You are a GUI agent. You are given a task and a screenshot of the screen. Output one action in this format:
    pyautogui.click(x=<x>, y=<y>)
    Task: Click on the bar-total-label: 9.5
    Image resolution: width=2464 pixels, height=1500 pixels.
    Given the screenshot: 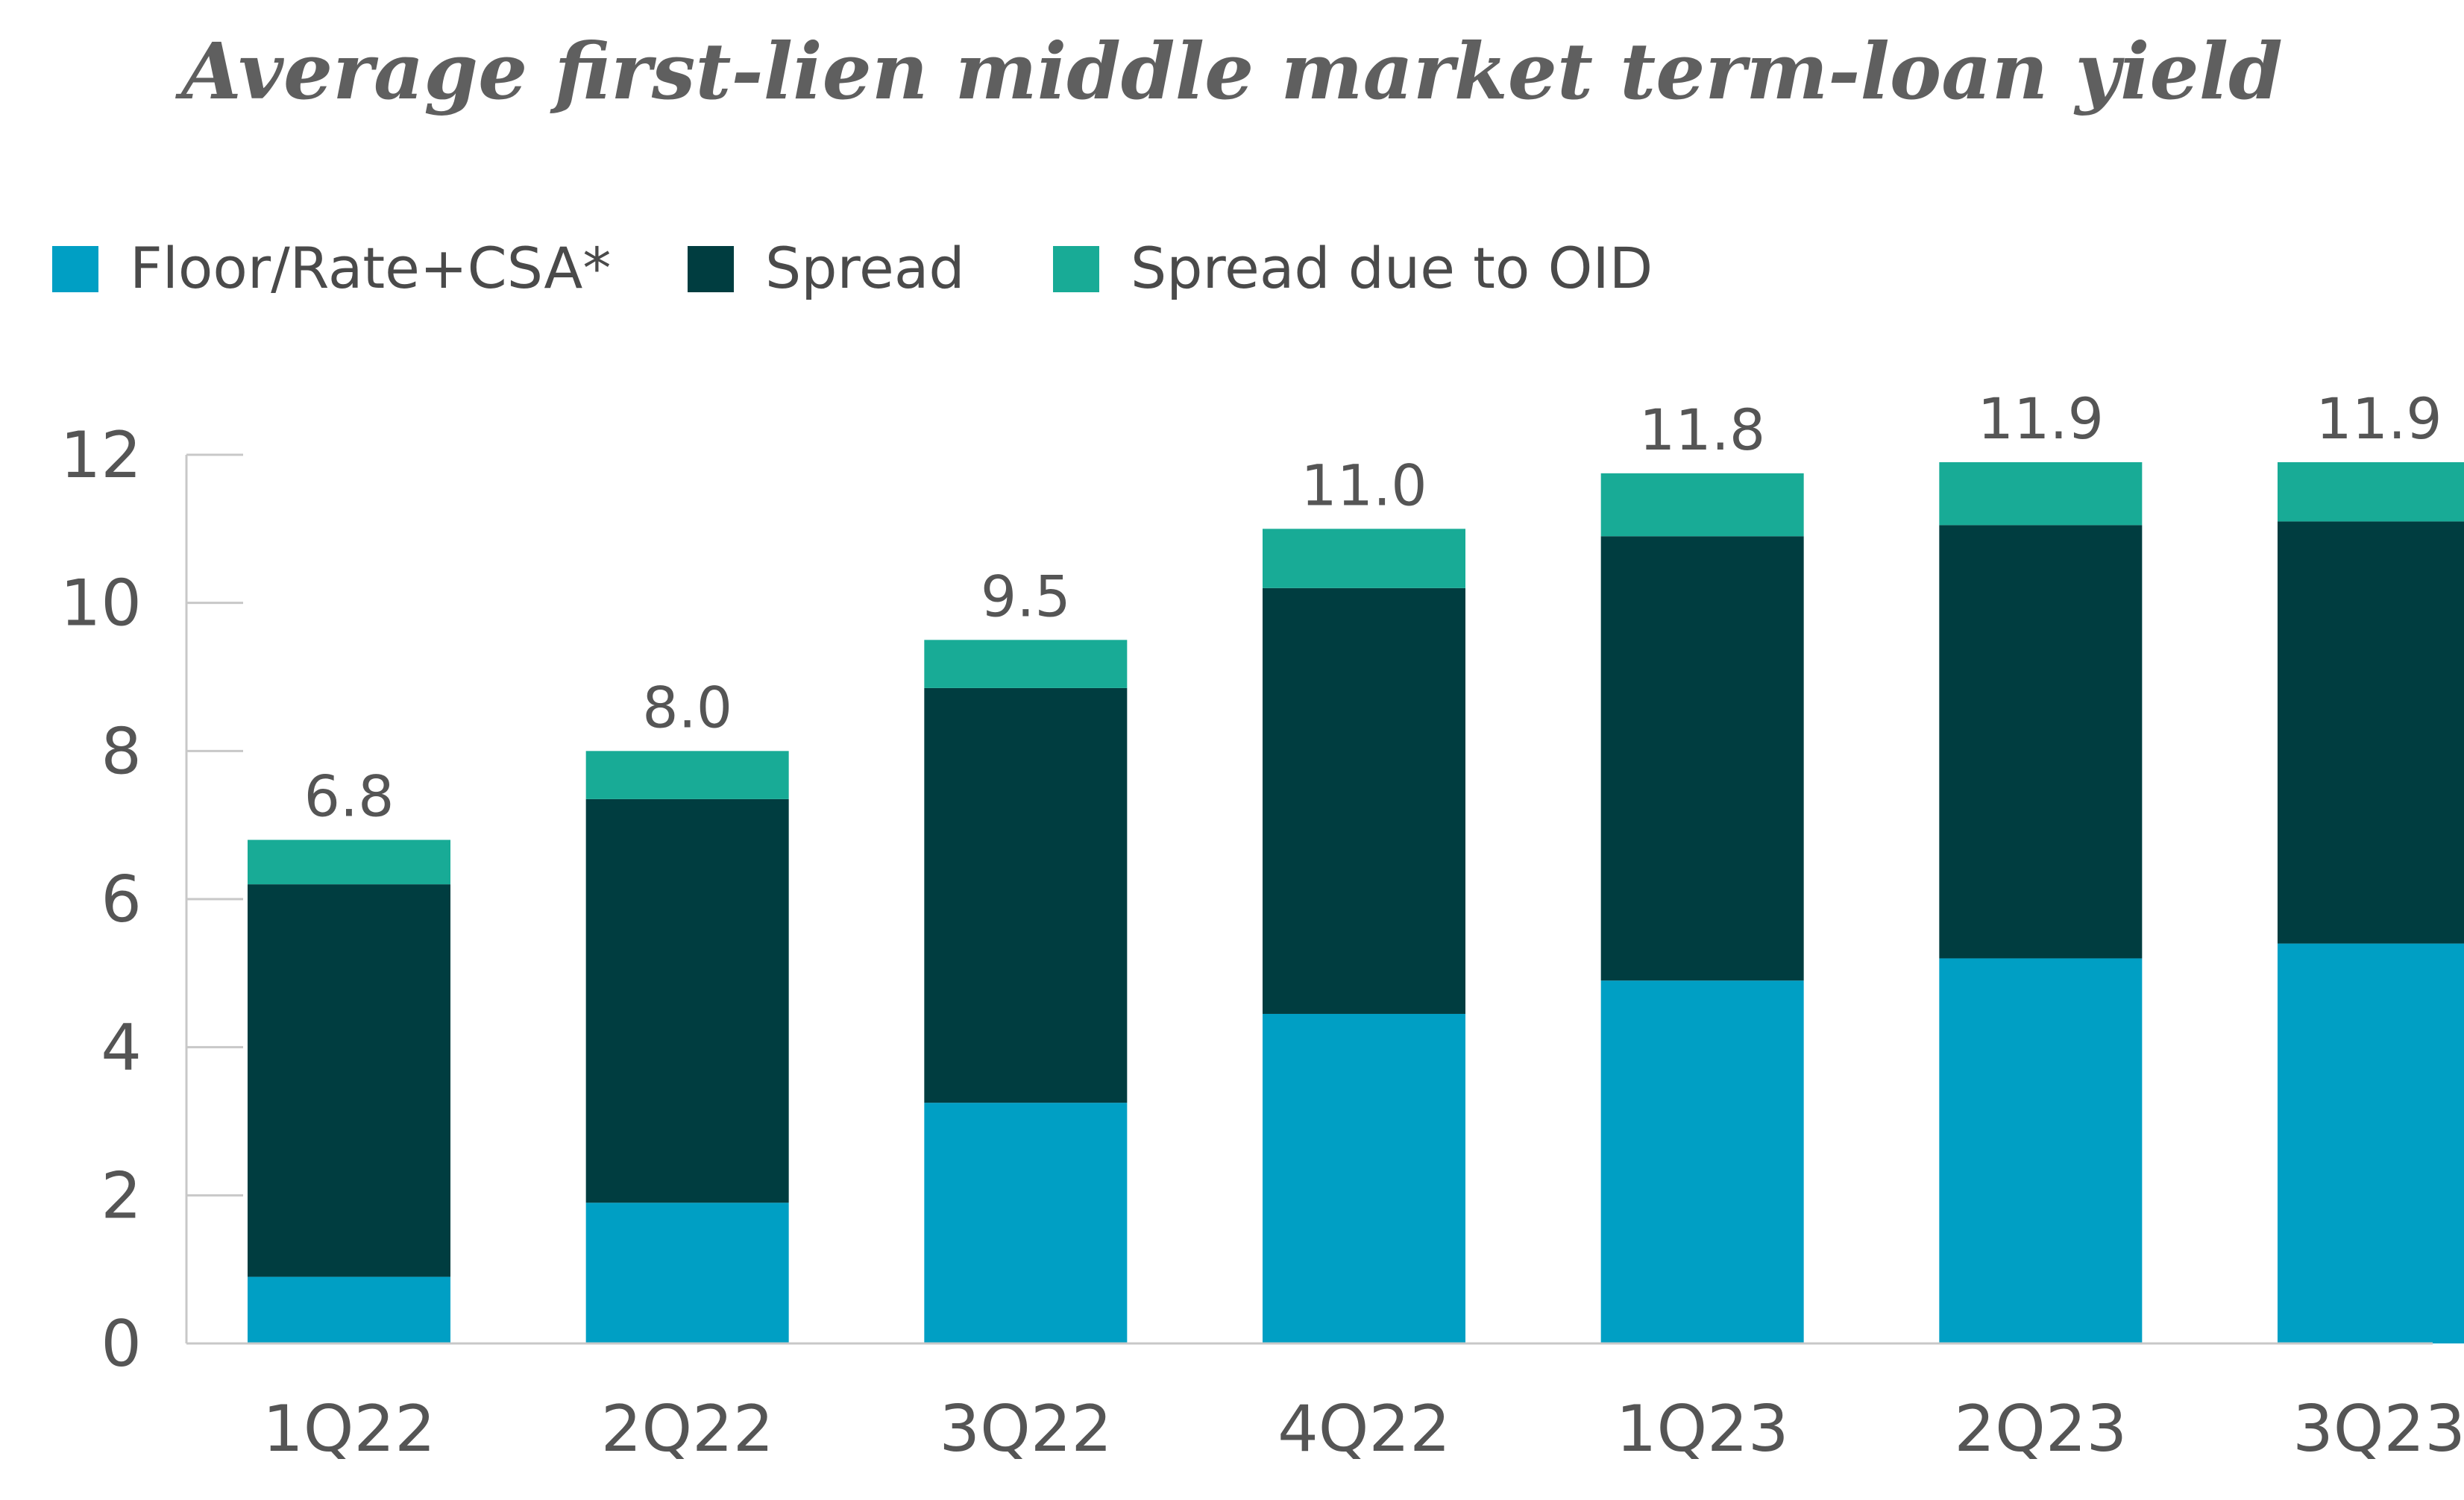 What is the action you would take?
    pyautogui.click(x=1026, y=596)
    